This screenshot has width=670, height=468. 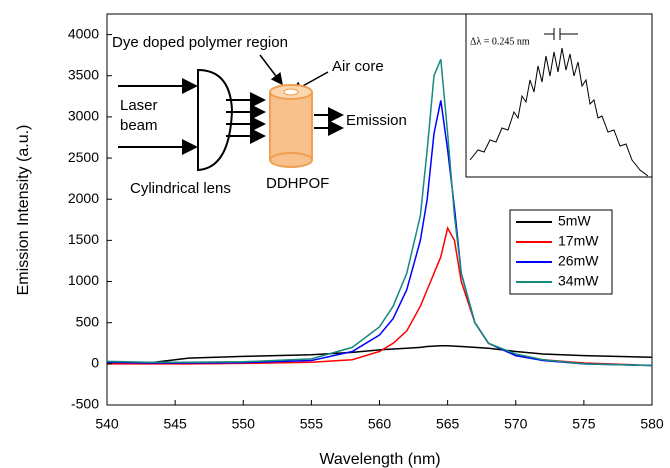 I want to click on x-tick-label: 580, so click(x=652, y=424).